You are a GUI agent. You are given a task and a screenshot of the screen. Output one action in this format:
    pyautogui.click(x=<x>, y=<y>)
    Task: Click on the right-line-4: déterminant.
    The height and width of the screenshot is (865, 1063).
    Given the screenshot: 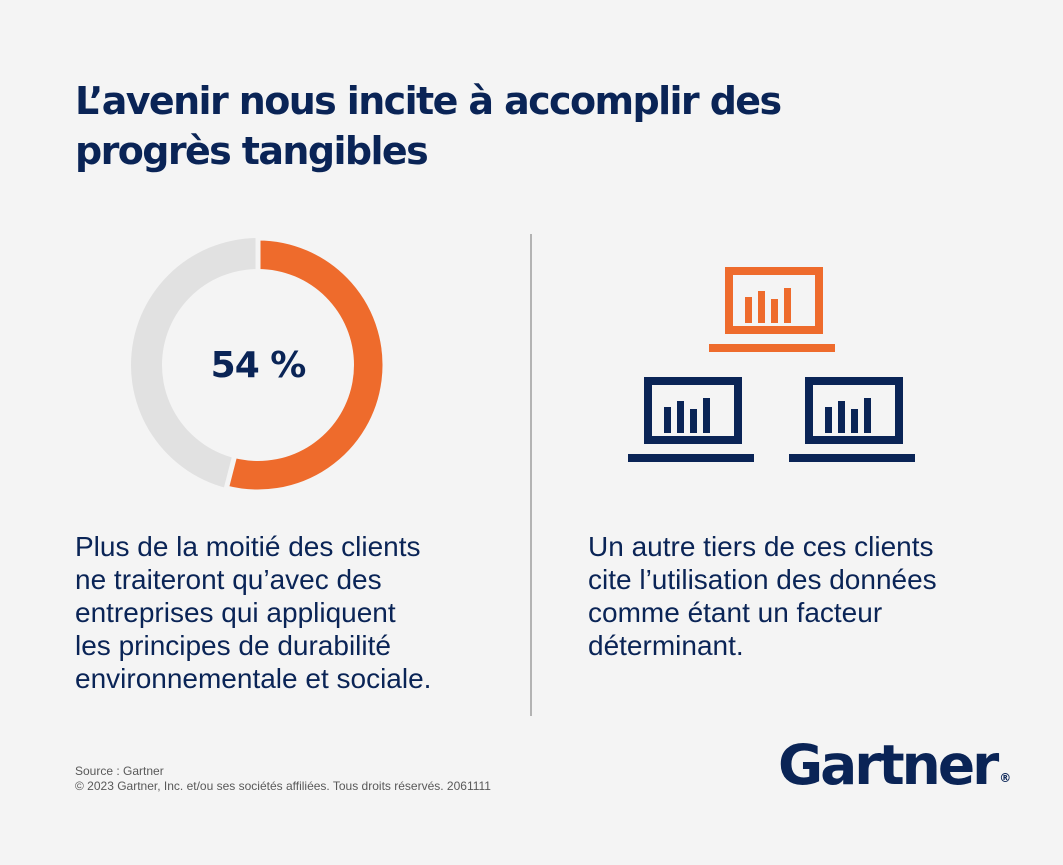 What is the action you would take?
    pyautogui.click(x=666, y=645)
    